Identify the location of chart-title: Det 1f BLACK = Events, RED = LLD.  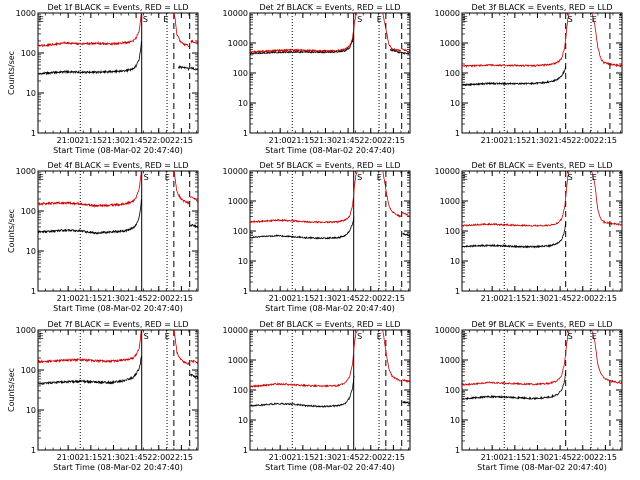
(117, 7).